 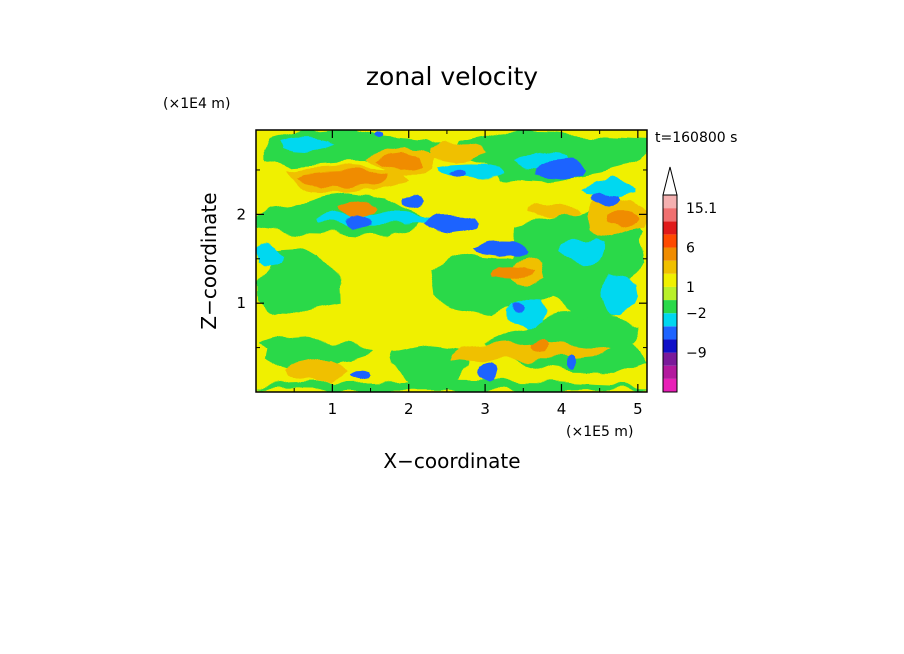 I want to click on colorbar-label: 15.1, so click(x=701, y=209).